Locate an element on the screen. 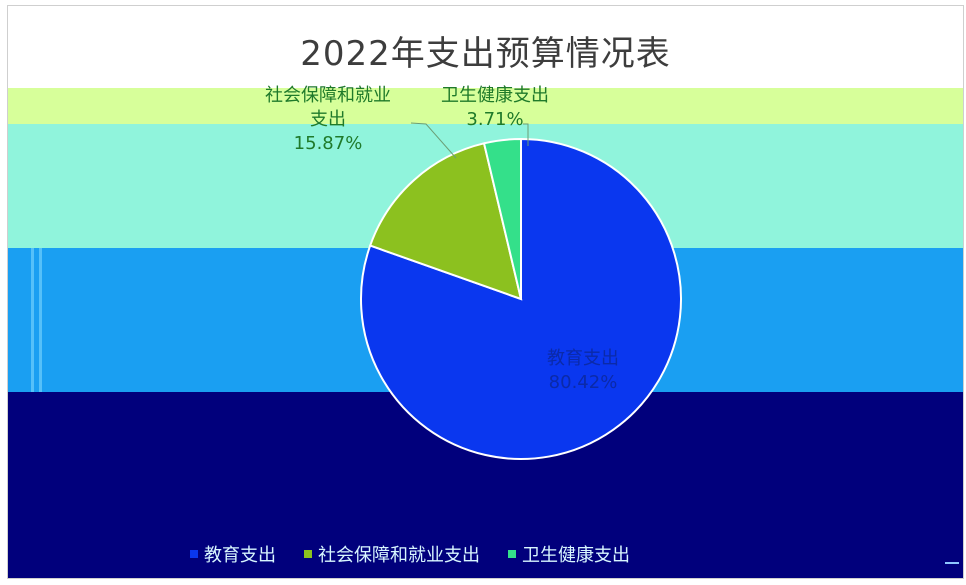 Image resolution: width=966 pixels, height=585 pixels. chart-title: 2022年支出预算情况表 is located at coordinates (485, 54).